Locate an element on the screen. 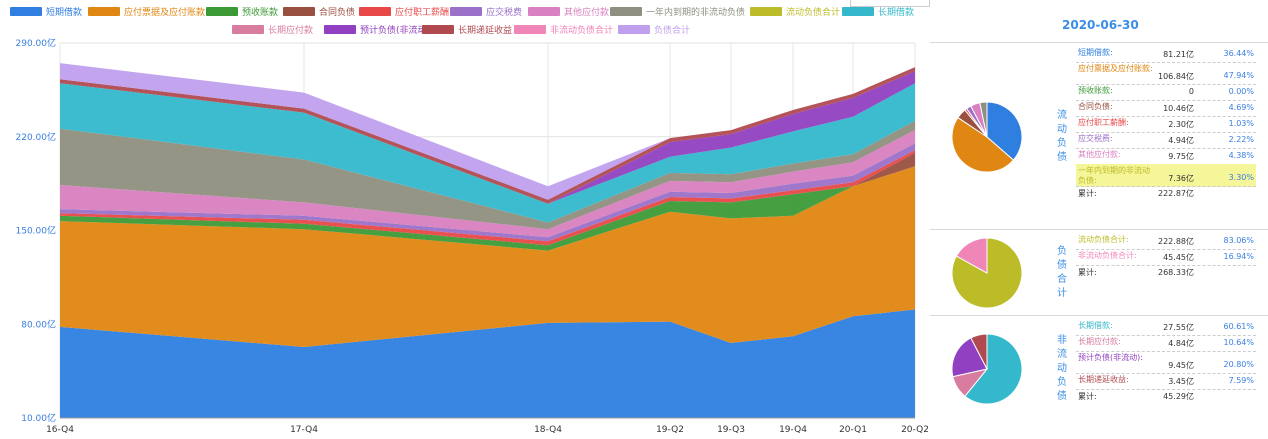 Image resolution: width=1268 pixels, height=439 pixels. legend-item: 应付职工薪酬 is located at coordinates (404, 11).